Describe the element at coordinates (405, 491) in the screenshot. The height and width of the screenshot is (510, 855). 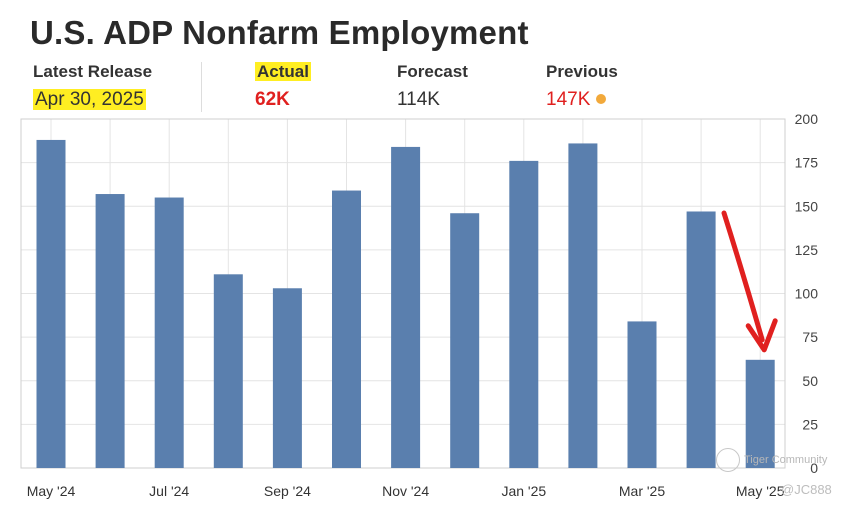
I see `x-tick-label: Nov '24` at that location.